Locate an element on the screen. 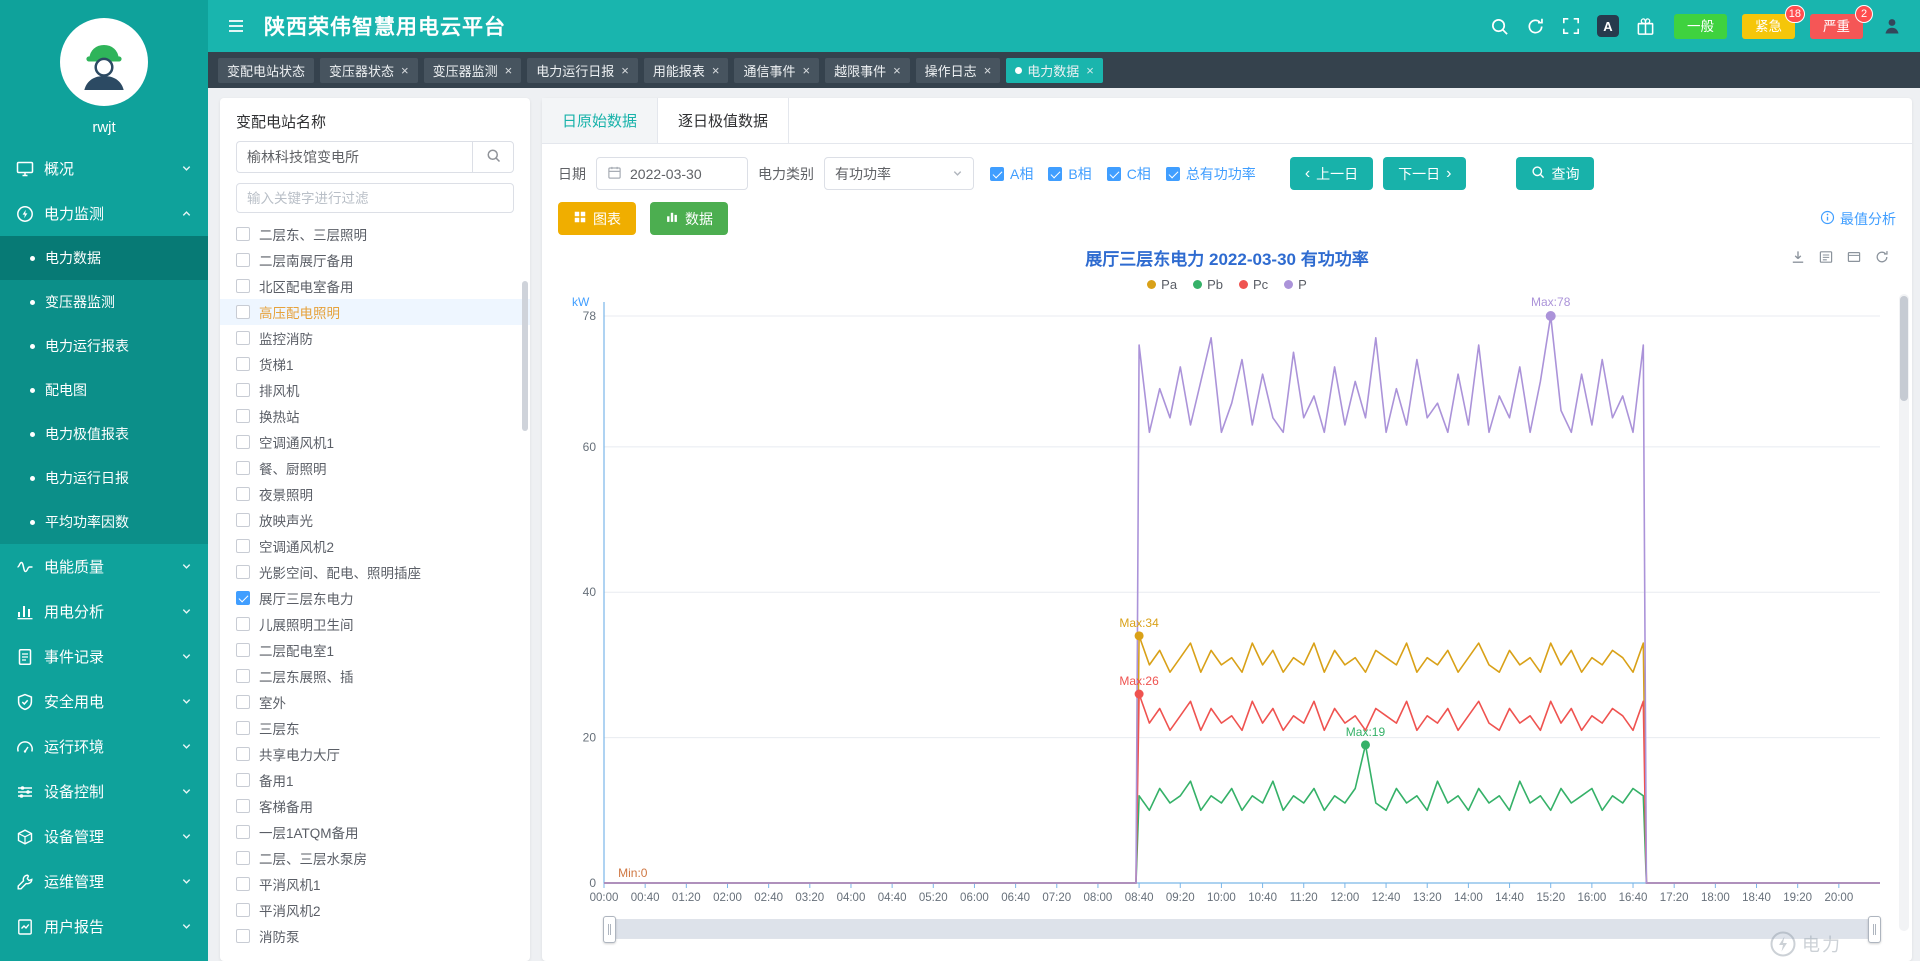 The width and height of the screenshot is (1920, 961). gift-icon is located at coordinates (1645, 26).